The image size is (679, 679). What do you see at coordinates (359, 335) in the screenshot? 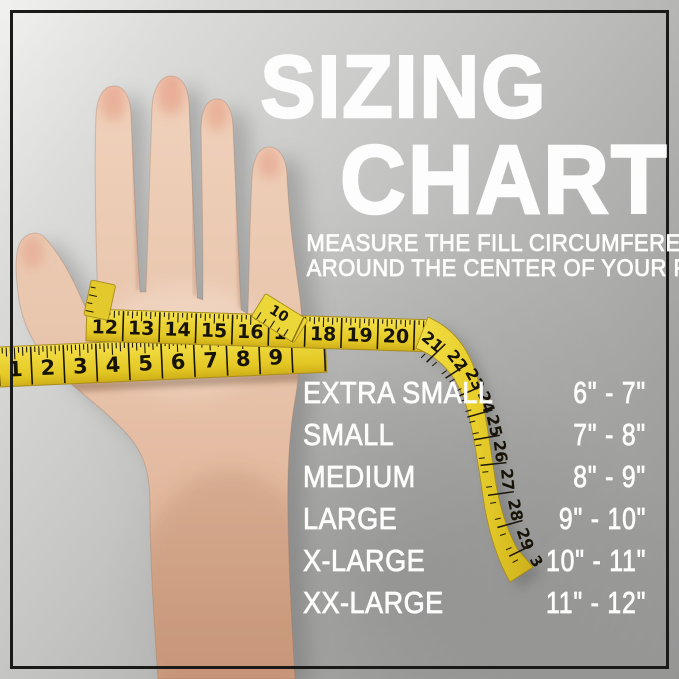
I see `svg-text: 19` at bounding box center [359, 335].